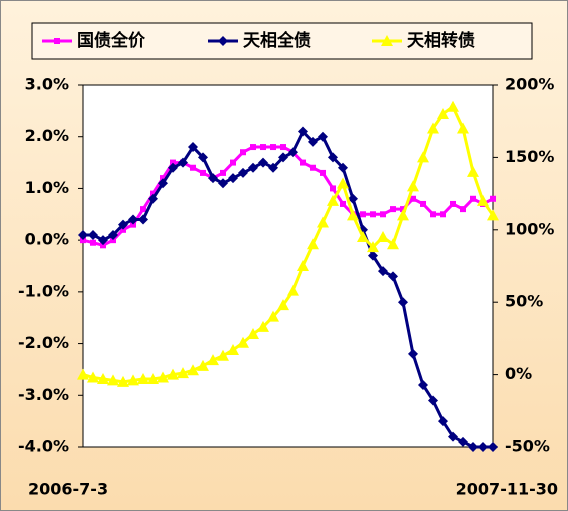  Describe the element at coordinates (43, 394) in the screenshot. I see `y-tick-label: -3.0%` at that location.